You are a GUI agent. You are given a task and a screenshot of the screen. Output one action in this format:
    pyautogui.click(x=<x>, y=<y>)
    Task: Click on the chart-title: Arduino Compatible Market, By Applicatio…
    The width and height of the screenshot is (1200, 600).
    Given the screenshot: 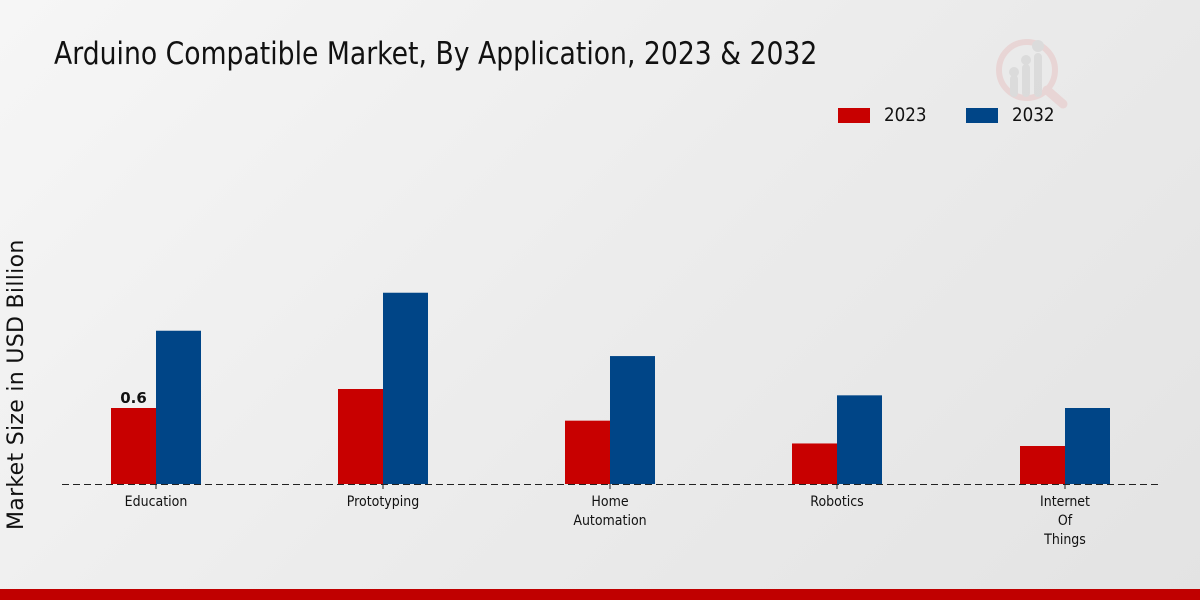 What is the action you would take?
    pyautogui.click(x=436, y=54)
    